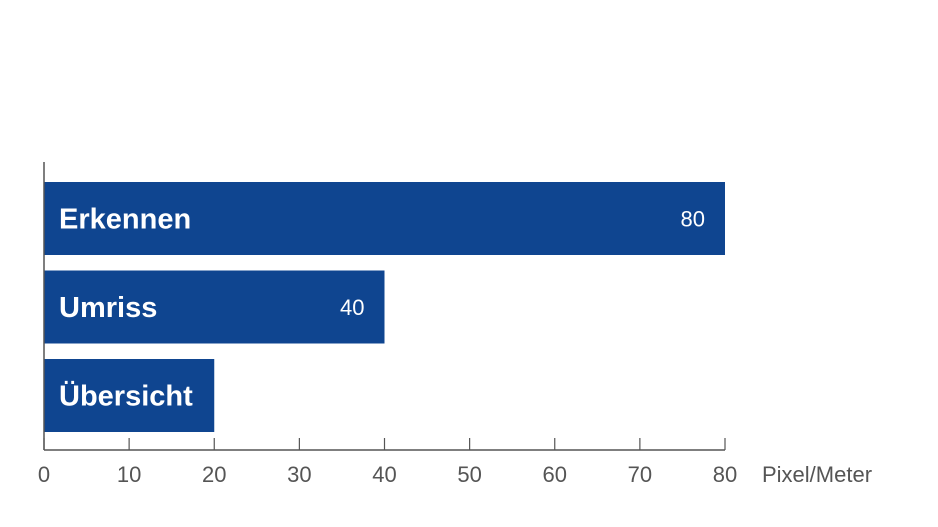 Image resolution: width=938 pixels, height=527 pixels. Describe the element at coordinates (352, 307) in the screenshot. I see `bar-value-label: 40` at that location.